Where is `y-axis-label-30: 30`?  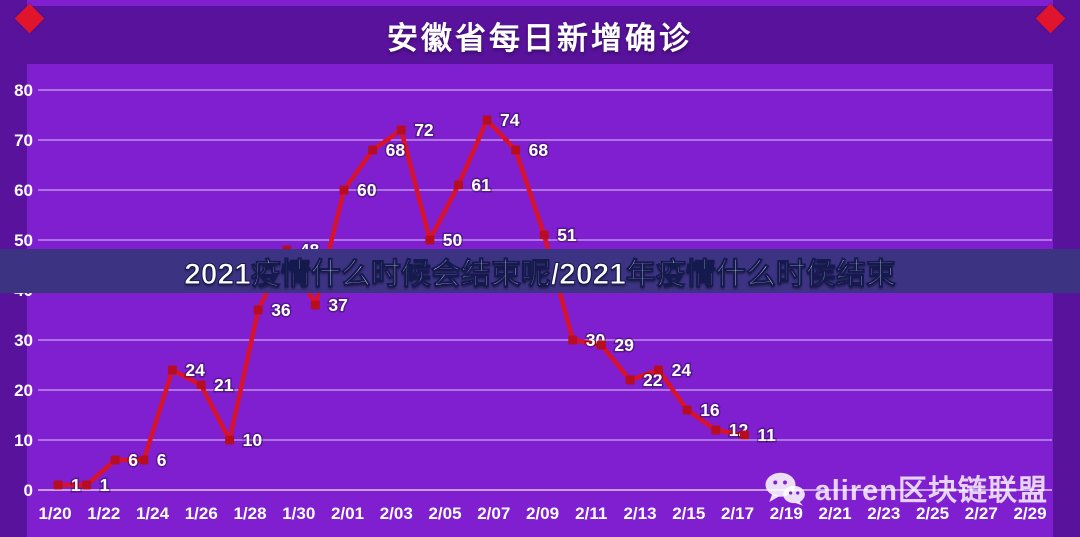
y-axis-label-30: 30 is located at coordinates (23, 340).